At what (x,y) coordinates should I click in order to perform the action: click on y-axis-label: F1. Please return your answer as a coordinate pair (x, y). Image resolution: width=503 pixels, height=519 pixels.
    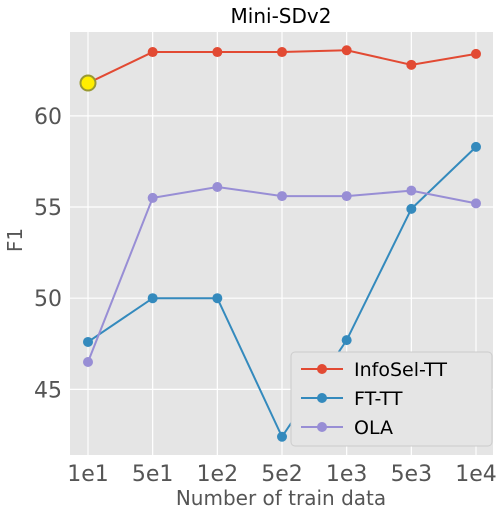
    Looking at the image, I should click on (15, 240).